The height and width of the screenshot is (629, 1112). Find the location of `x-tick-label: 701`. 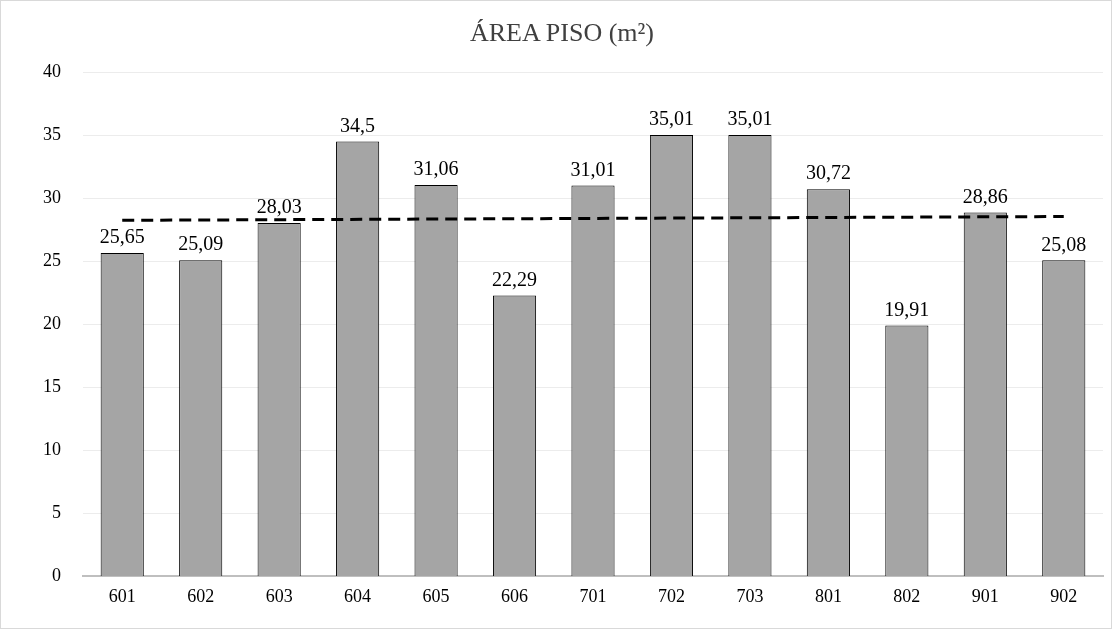

x-tick-label: 701 is located at coordinates (593, 595).